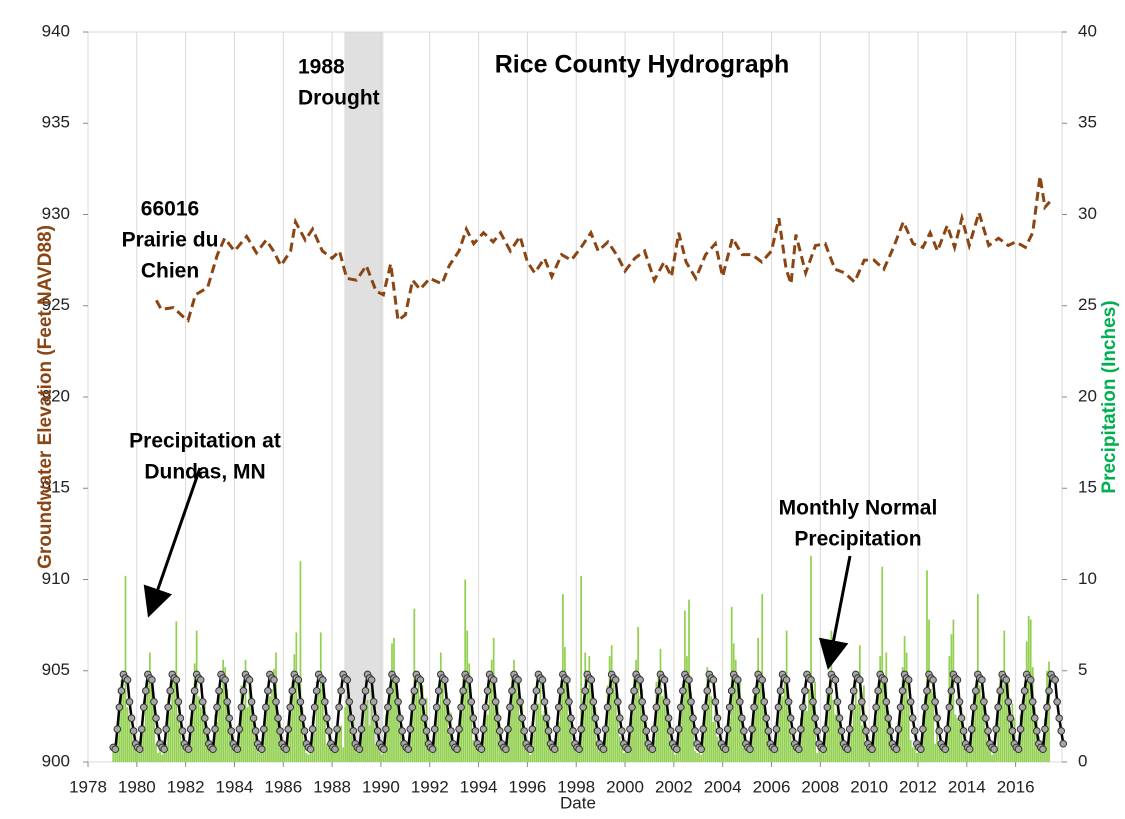  What do you see at coordinates (137, 786) in the screenshot?
I see `x-tick-label: 1980` at bounding box center [137, 786].